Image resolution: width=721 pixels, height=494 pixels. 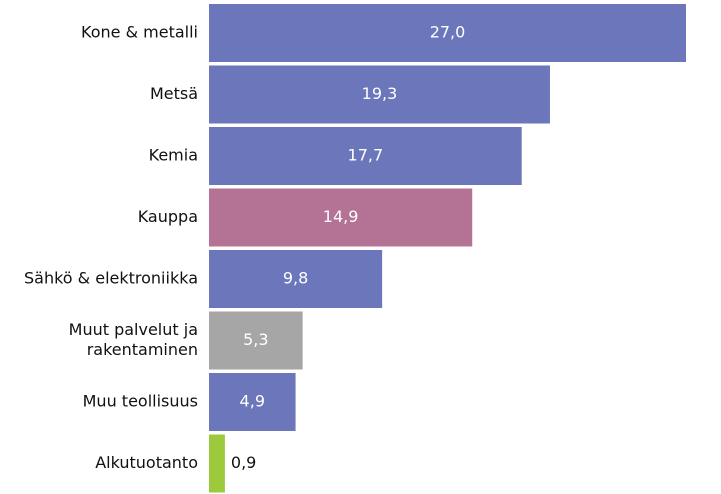 What do you see at coordinates (146, 462) in the screenshot?
I see `category-label-7: Alkutuotanto` at bounding box center [146, 462].